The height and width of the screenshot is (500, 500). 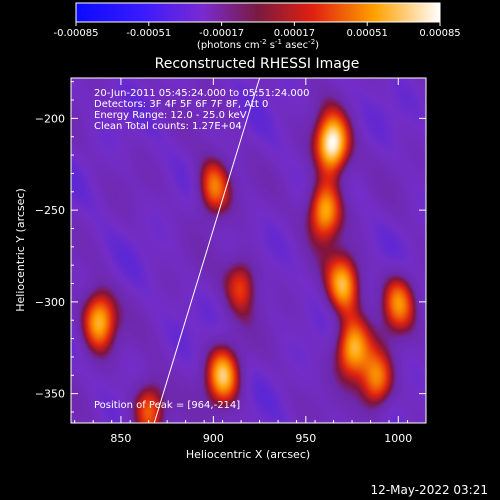 What do you see at coordinates (207, 250) in the screenshot?
I see `solar-limb-line` at bounding box center [207, 250].